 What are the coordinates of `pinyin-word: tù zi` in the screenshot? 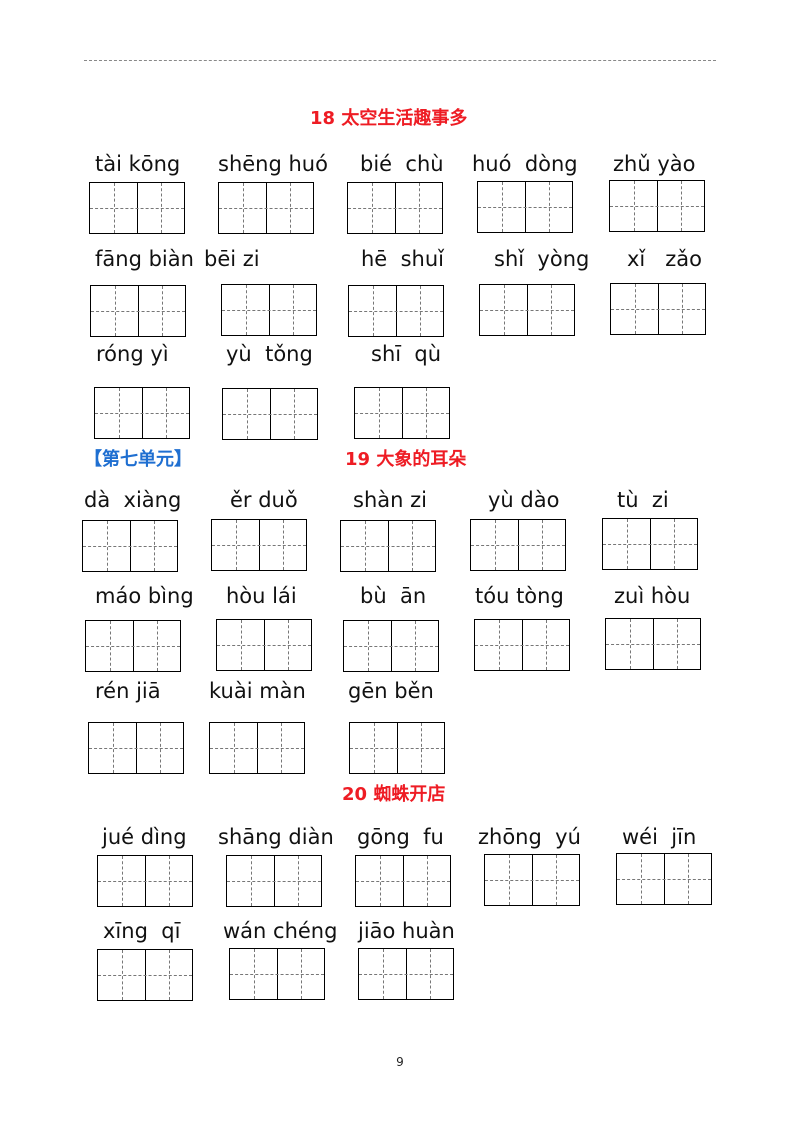 It's located at (643, 500).